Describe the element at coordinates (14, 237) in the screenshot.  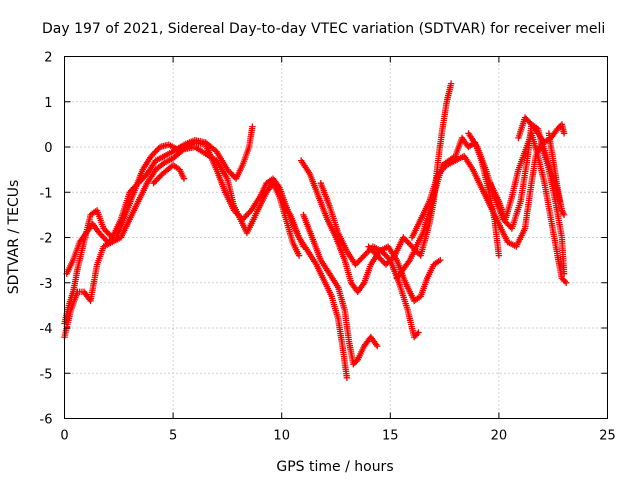
I see `y-axis-label: SDTVAR / TECUs` at that location.